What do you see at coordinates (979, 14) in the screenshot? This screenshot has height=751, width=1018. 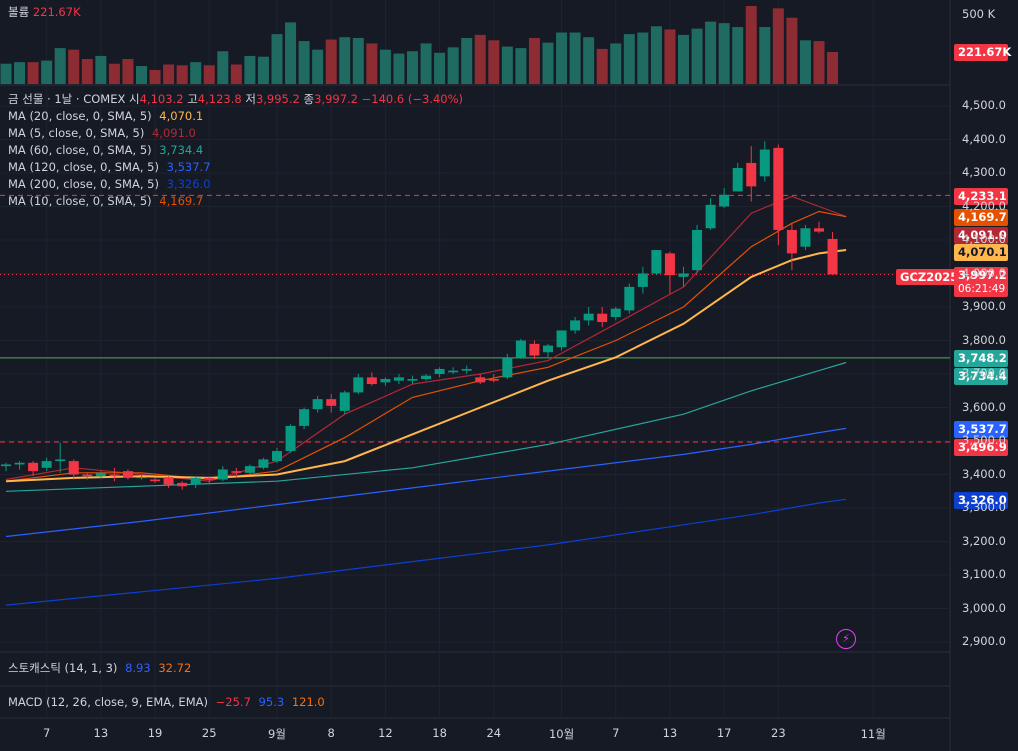 I see `volume-axis-label: 500 K` at bounding box center [979, 14].